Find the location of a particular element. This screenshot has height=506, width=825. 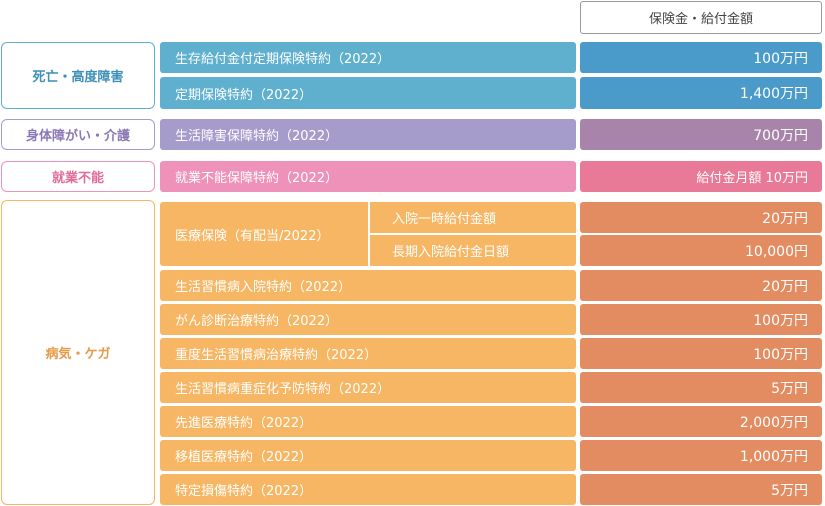

category-incapacity: 就業不能 is located at coordinates (78, 176).